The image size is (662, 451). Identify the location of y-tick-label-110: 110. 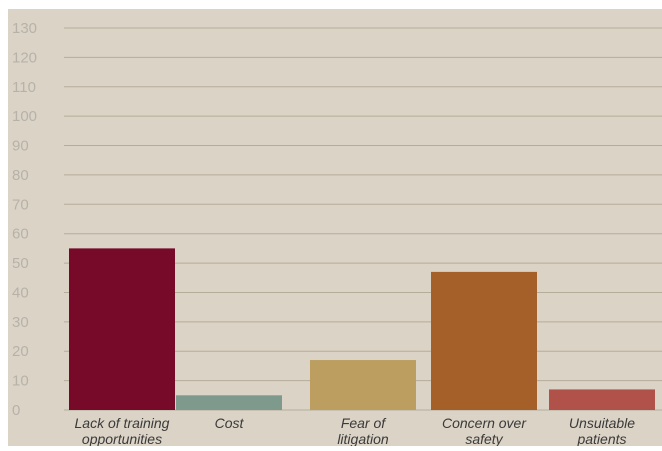
(24, 87).